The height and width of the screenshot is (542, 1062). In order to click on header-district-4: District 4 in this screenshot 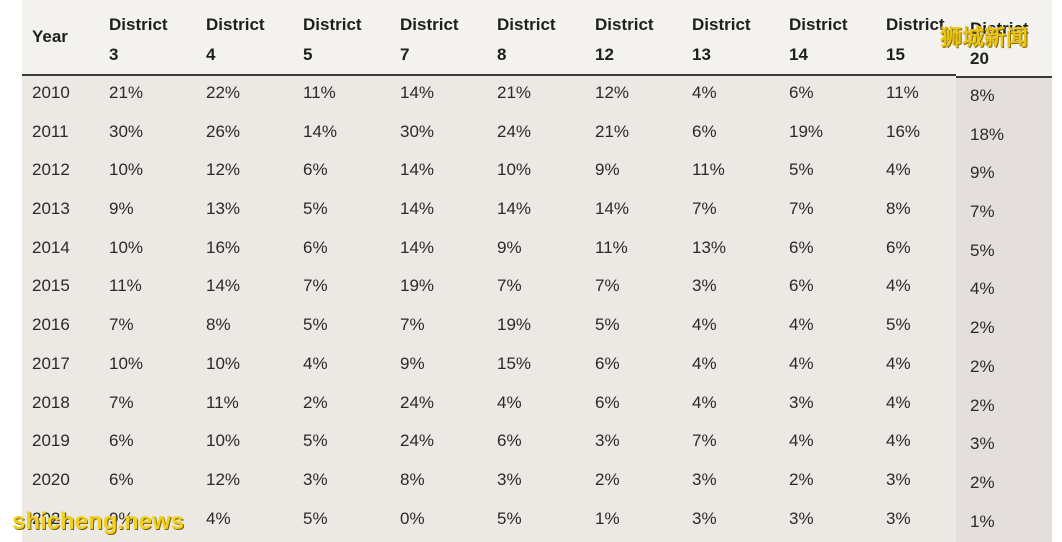, I will do `click(235, 39)`.